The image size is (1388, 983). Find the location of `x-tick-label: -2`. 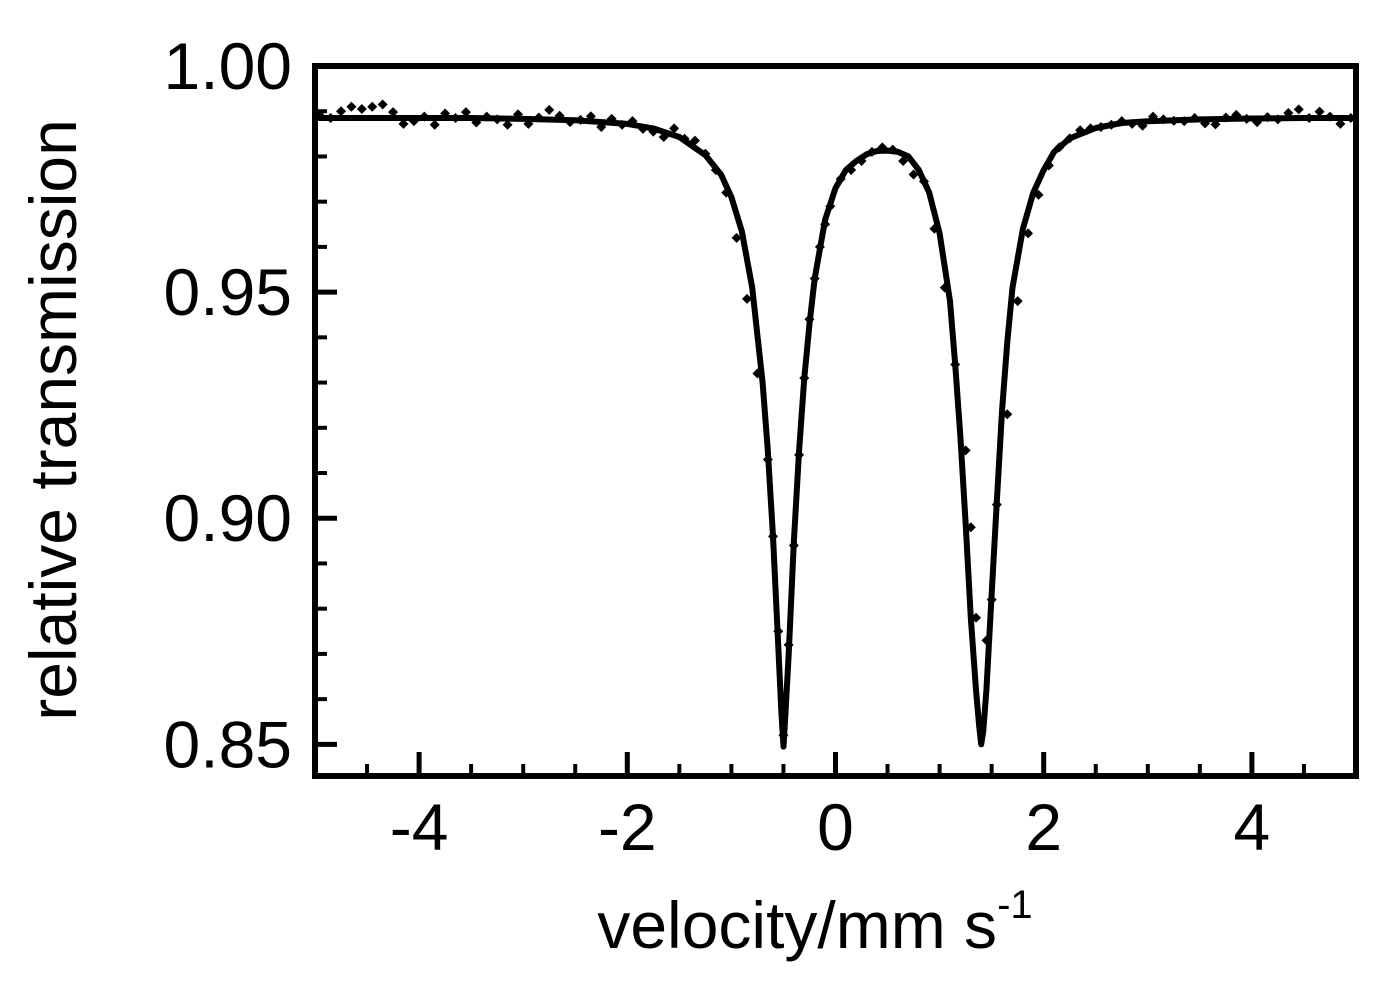

x-tick-label: -2 is located at coordinates (627, 827).